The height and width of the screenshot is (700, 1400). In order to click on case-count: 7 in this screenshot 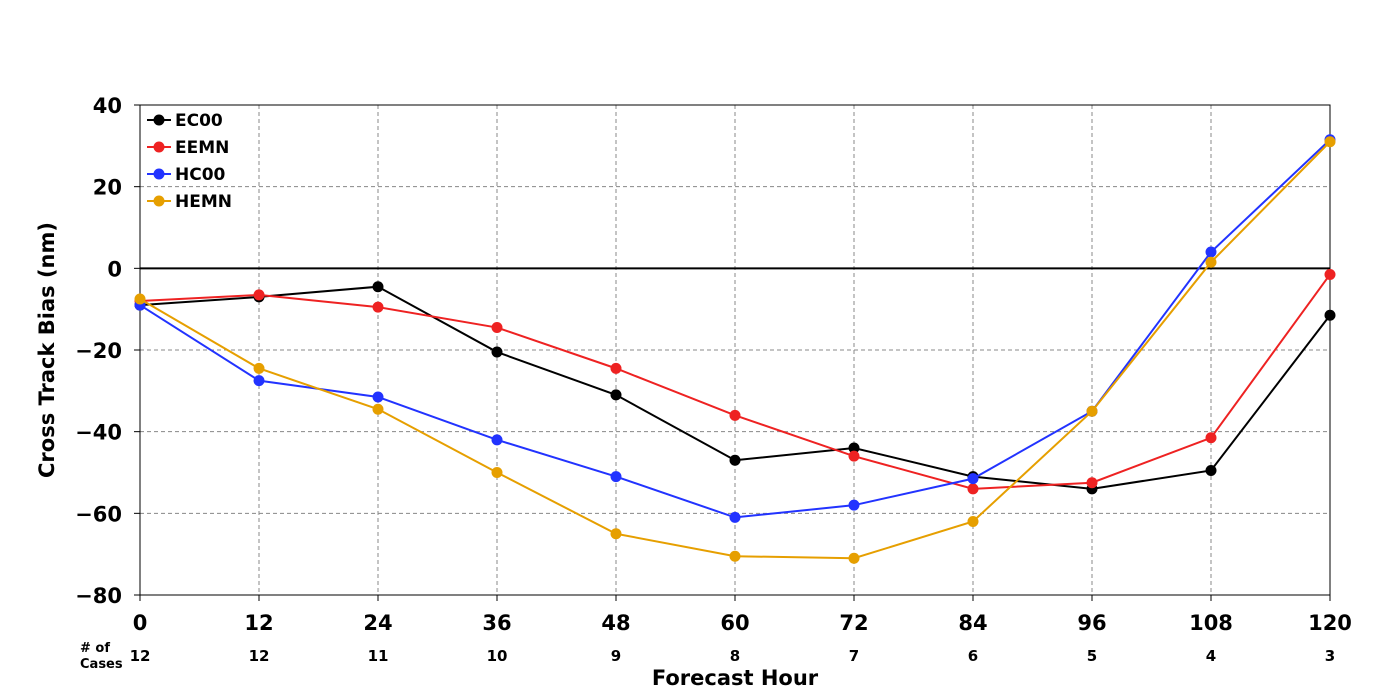, I will do `click(854, 656)`.